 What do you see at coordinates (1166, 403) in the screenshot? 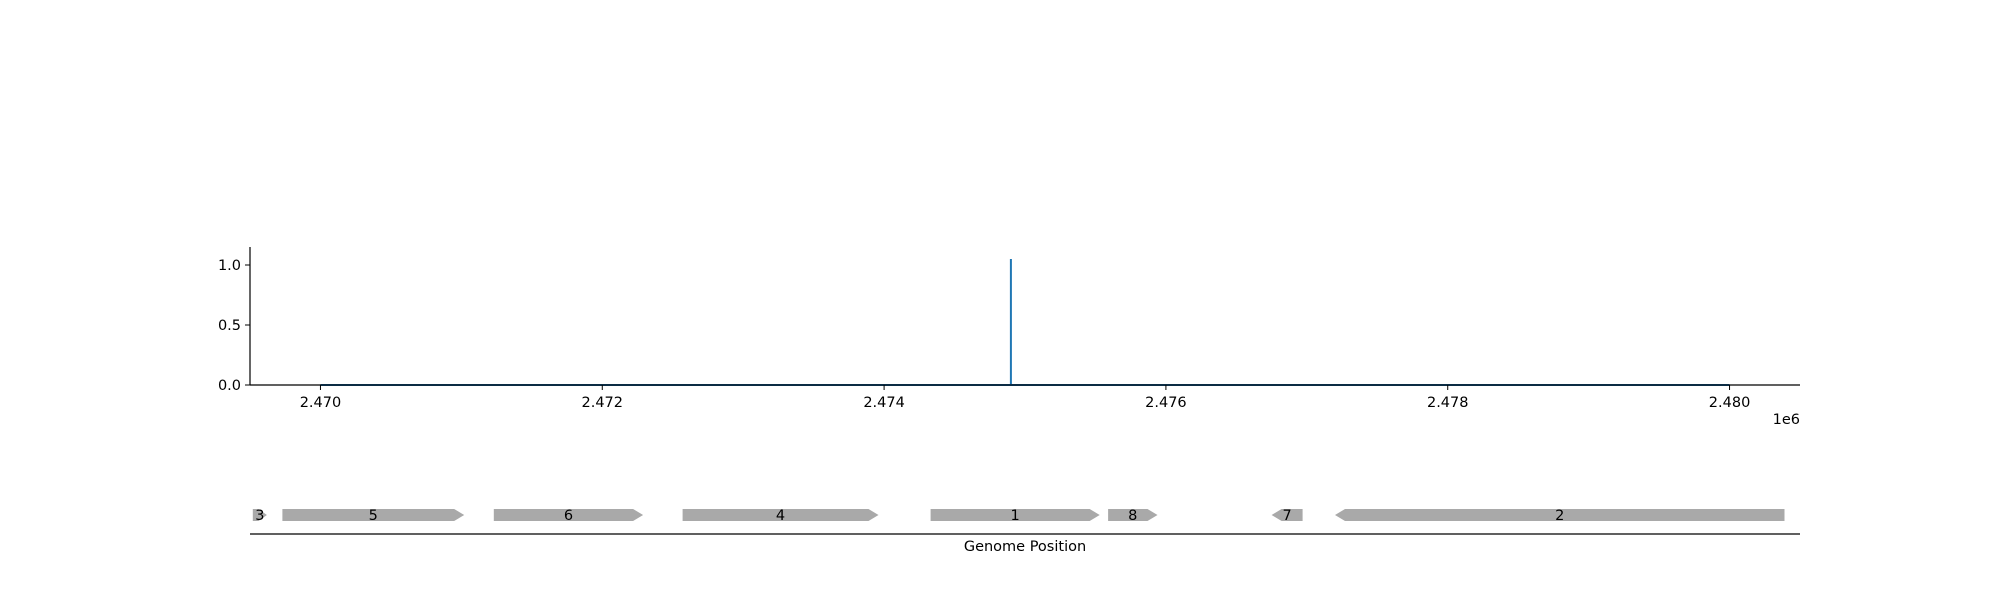
I see `x-tick-label: 2.476` at bounding box center [1166, 403].